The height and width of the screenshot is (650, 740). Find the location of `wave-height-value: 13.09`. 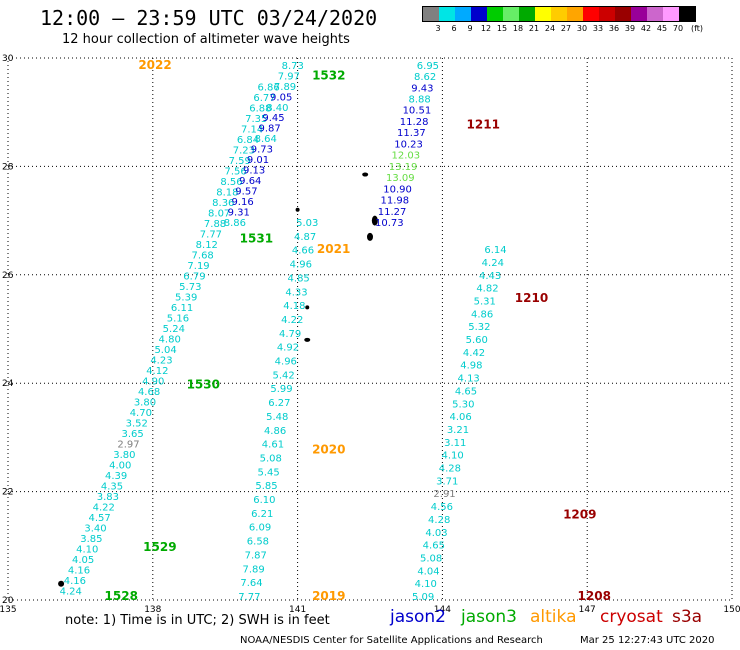

wave-height-value: 13.09 is located at coordinates (400, 178).